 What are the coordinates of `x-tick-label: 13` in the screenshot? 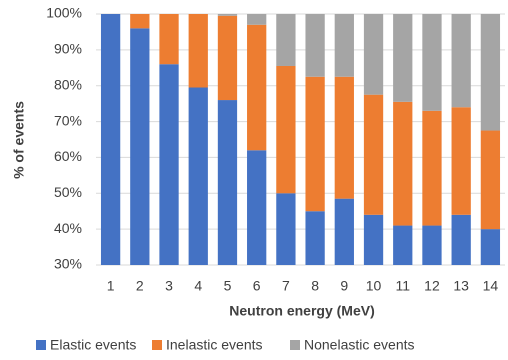 It's located at (461, 286).